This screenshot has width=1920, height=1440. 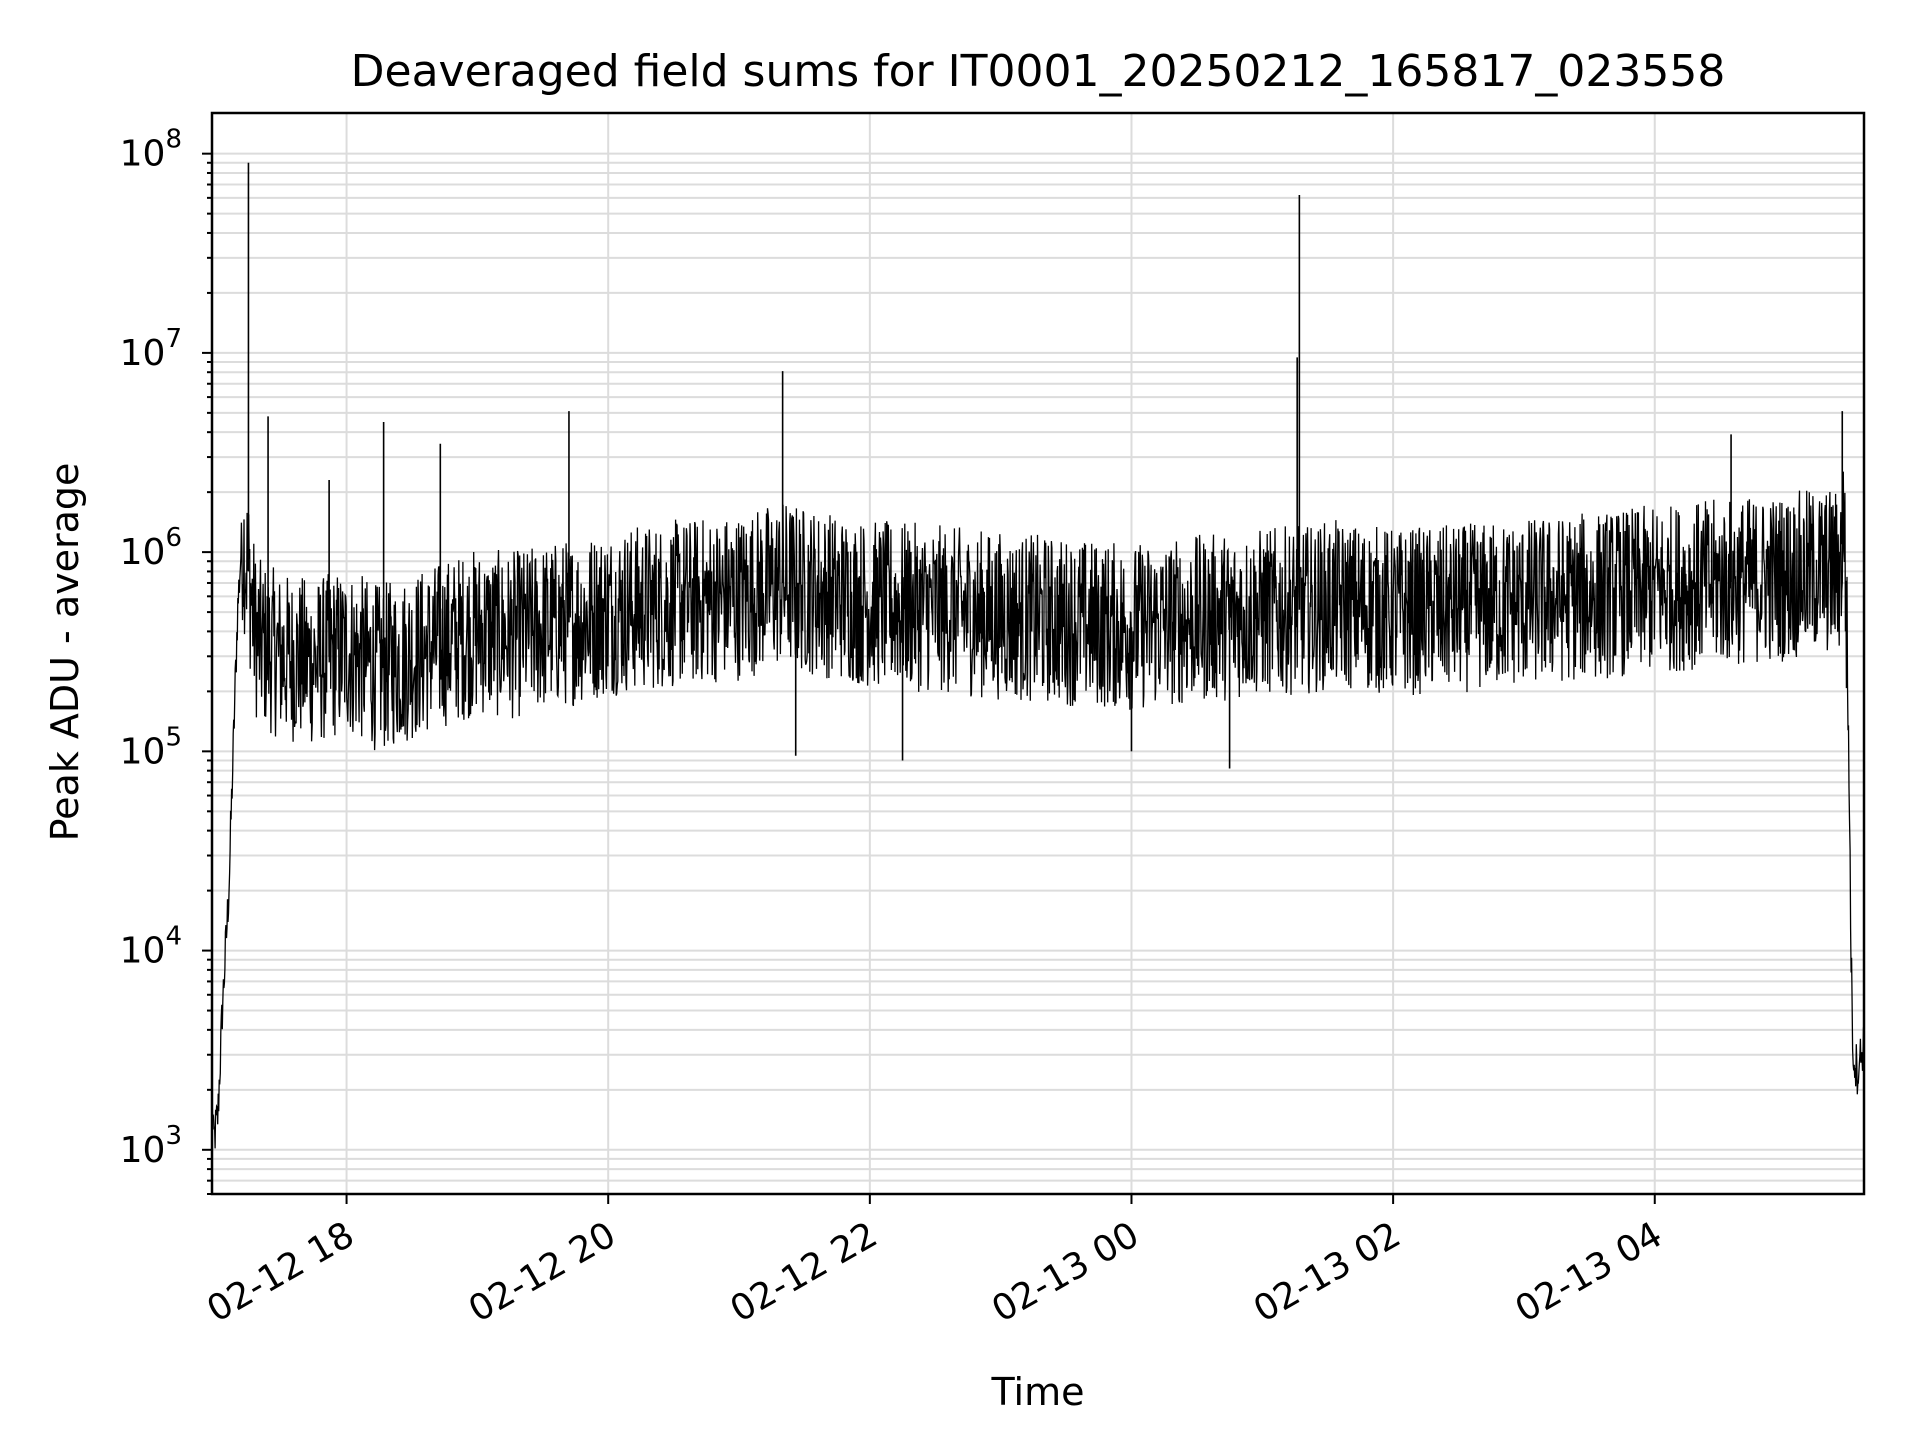 I want to click on y-tick-label: 10⁴, so click(x=151, y=947).